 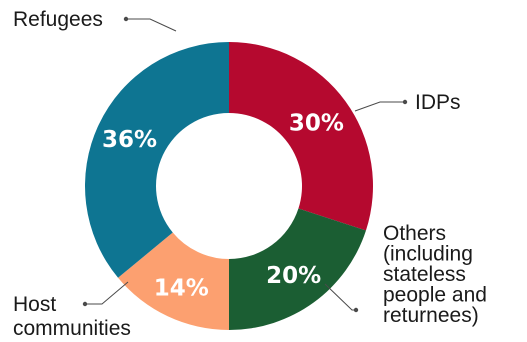 I want to click on value-label-others-including-stateless-people-and-returnees: 14%, so click(x=181, y=288).